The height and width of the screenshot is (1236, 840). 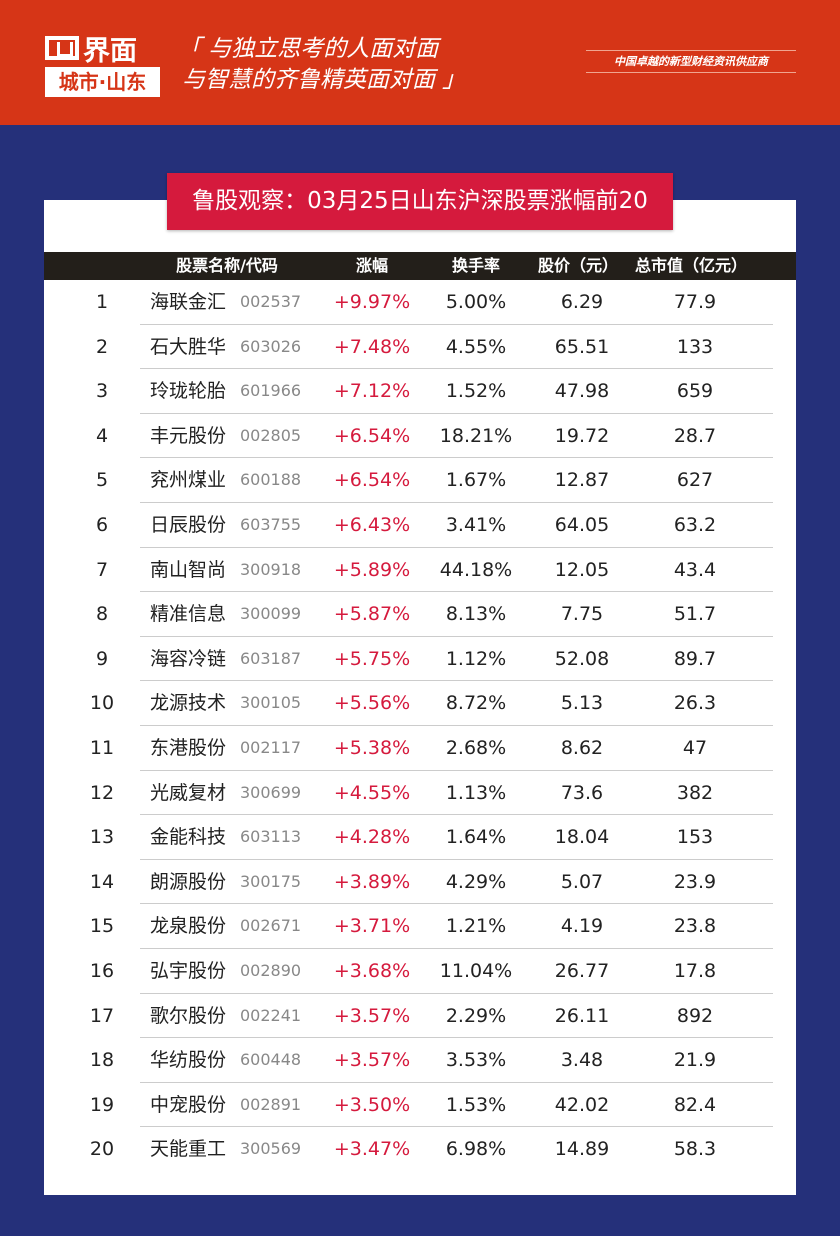 What do you see at coordinates (188, 302) in the screenshot?
I see `cell-name: 海联金汇` at bounding box center [188, 302].